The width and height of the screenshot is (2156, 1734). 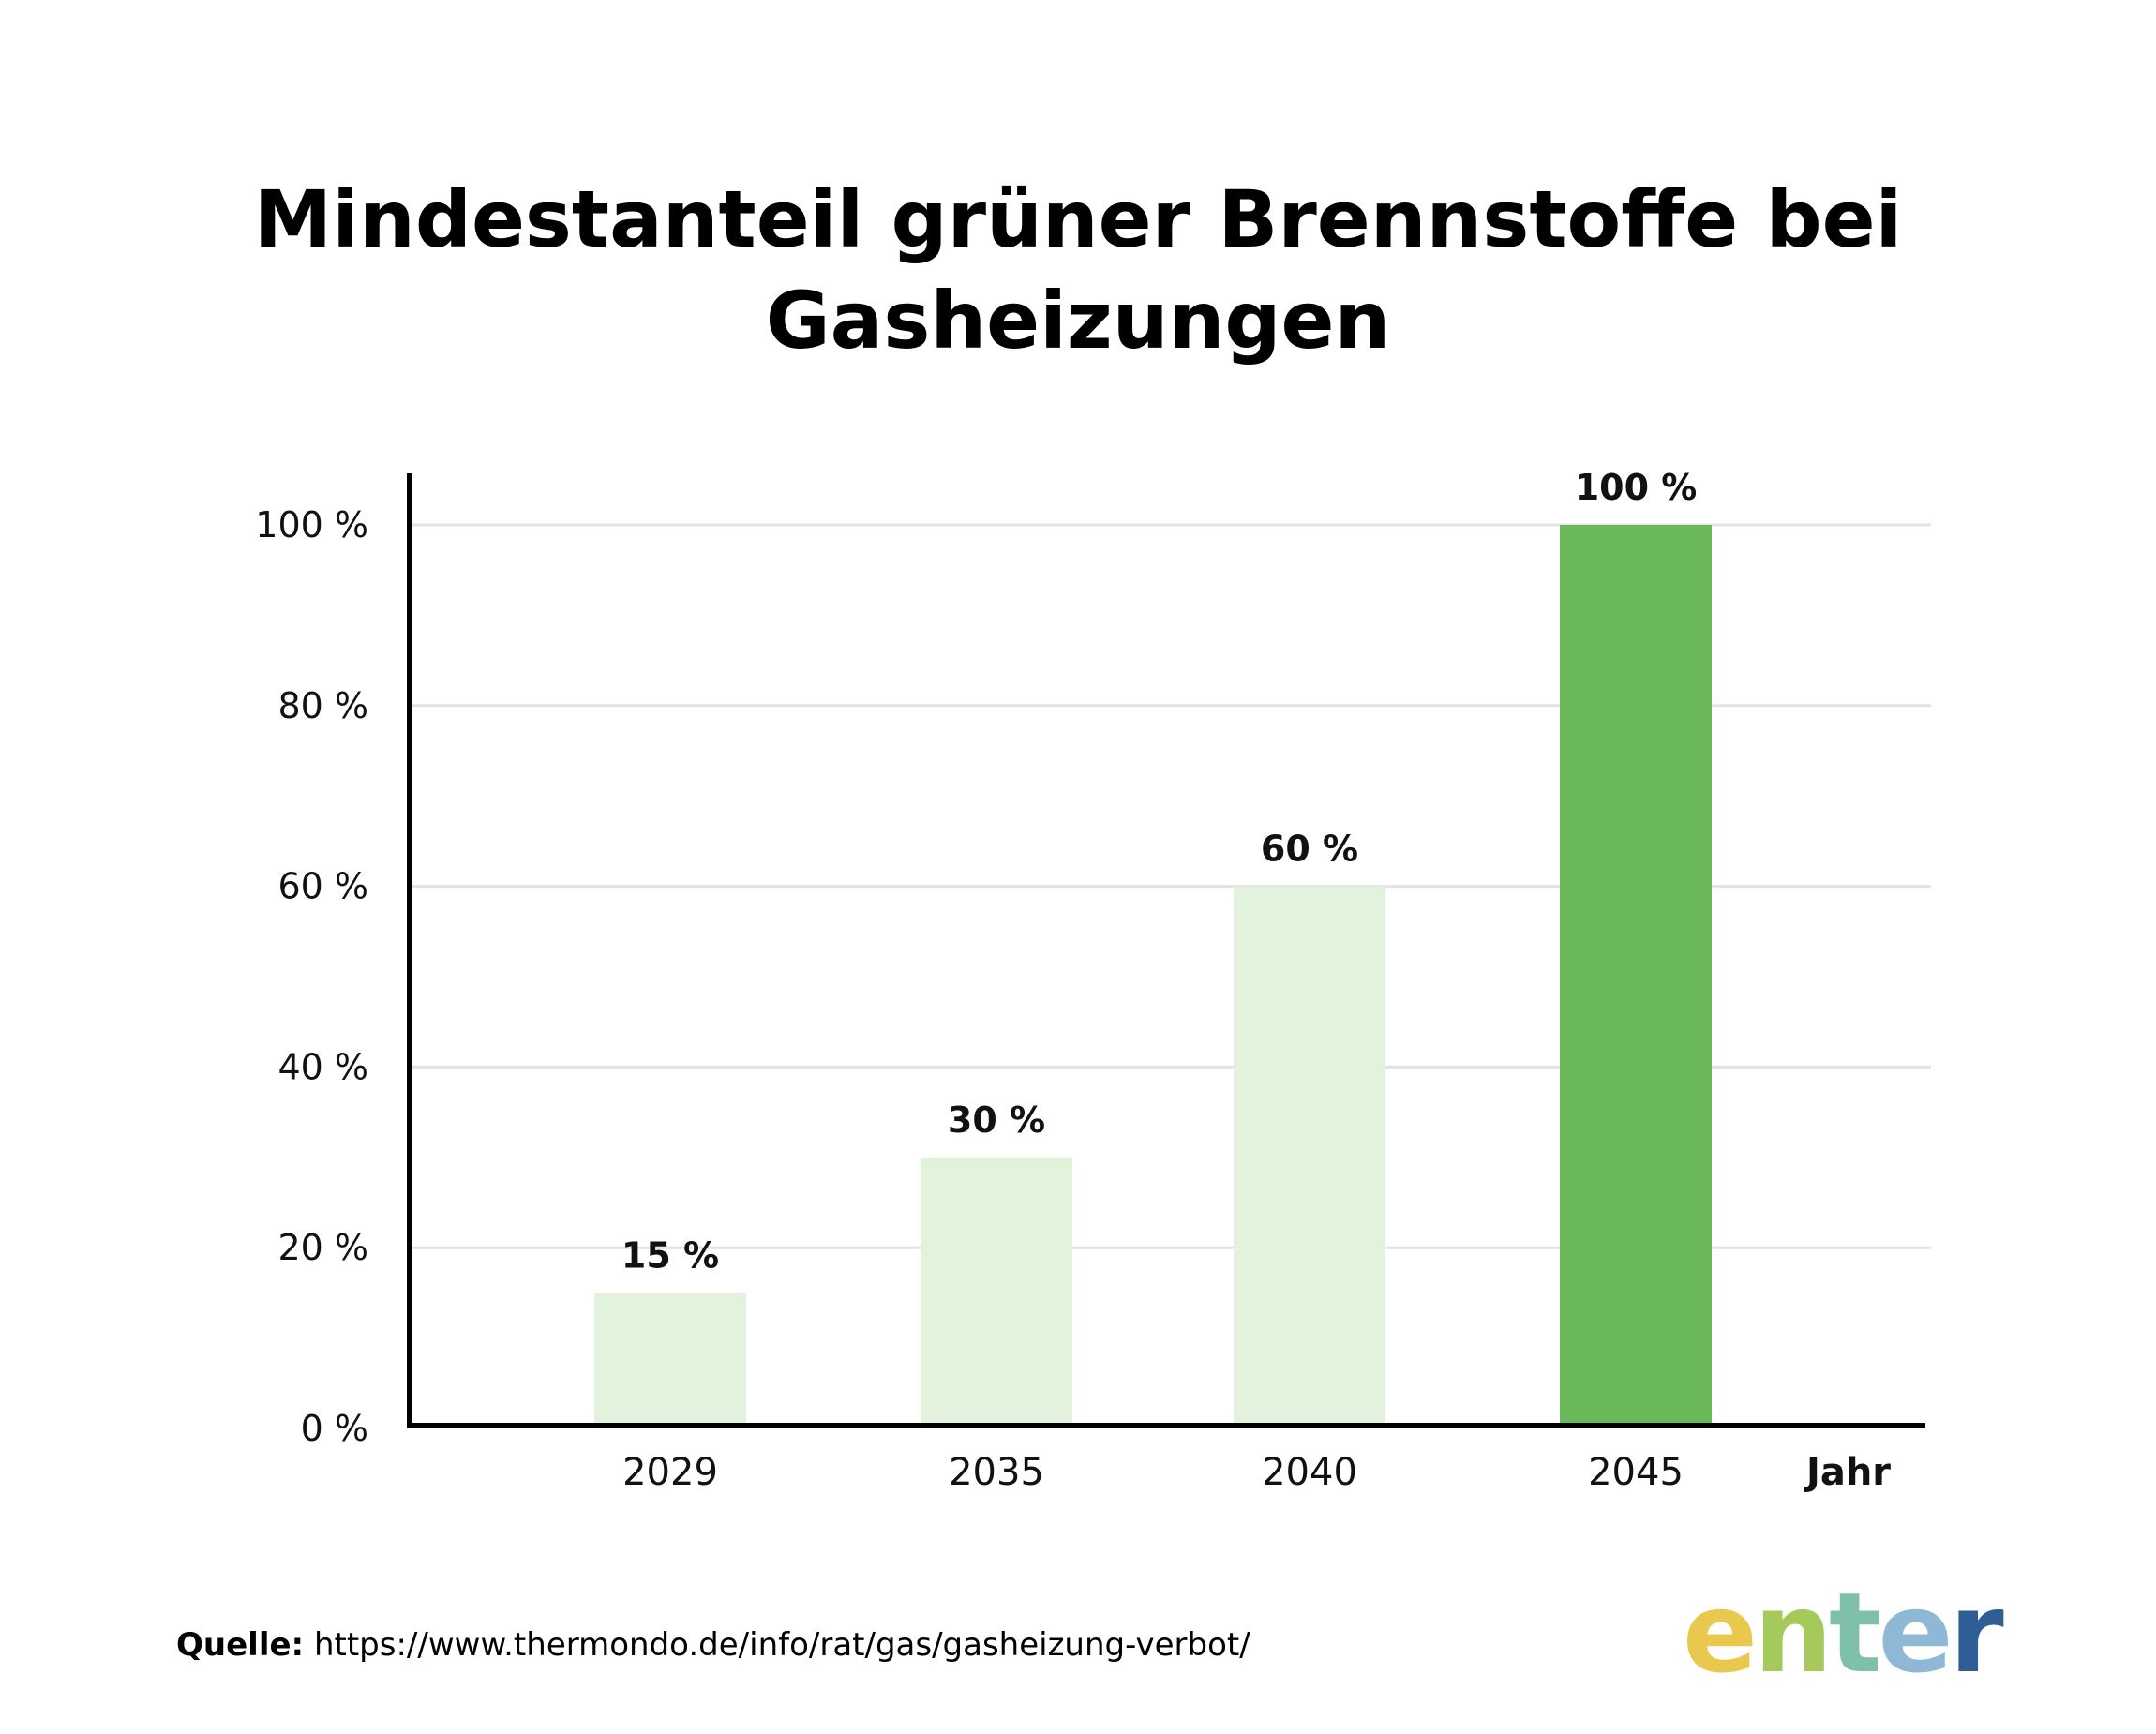 I want to click on logo-letter: r, so click(x=1977, y=1632).